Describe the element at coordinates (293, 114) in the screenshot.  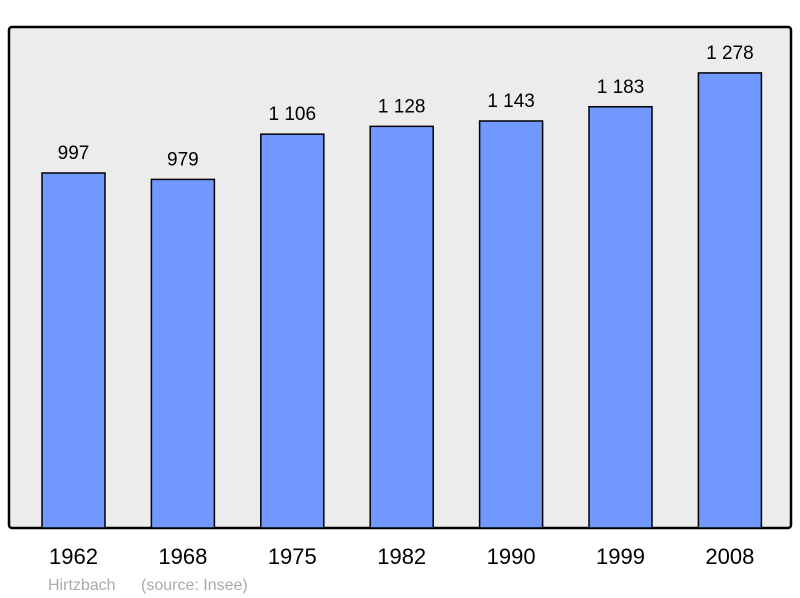
I see `data-label-1975: 1 106` at that location.